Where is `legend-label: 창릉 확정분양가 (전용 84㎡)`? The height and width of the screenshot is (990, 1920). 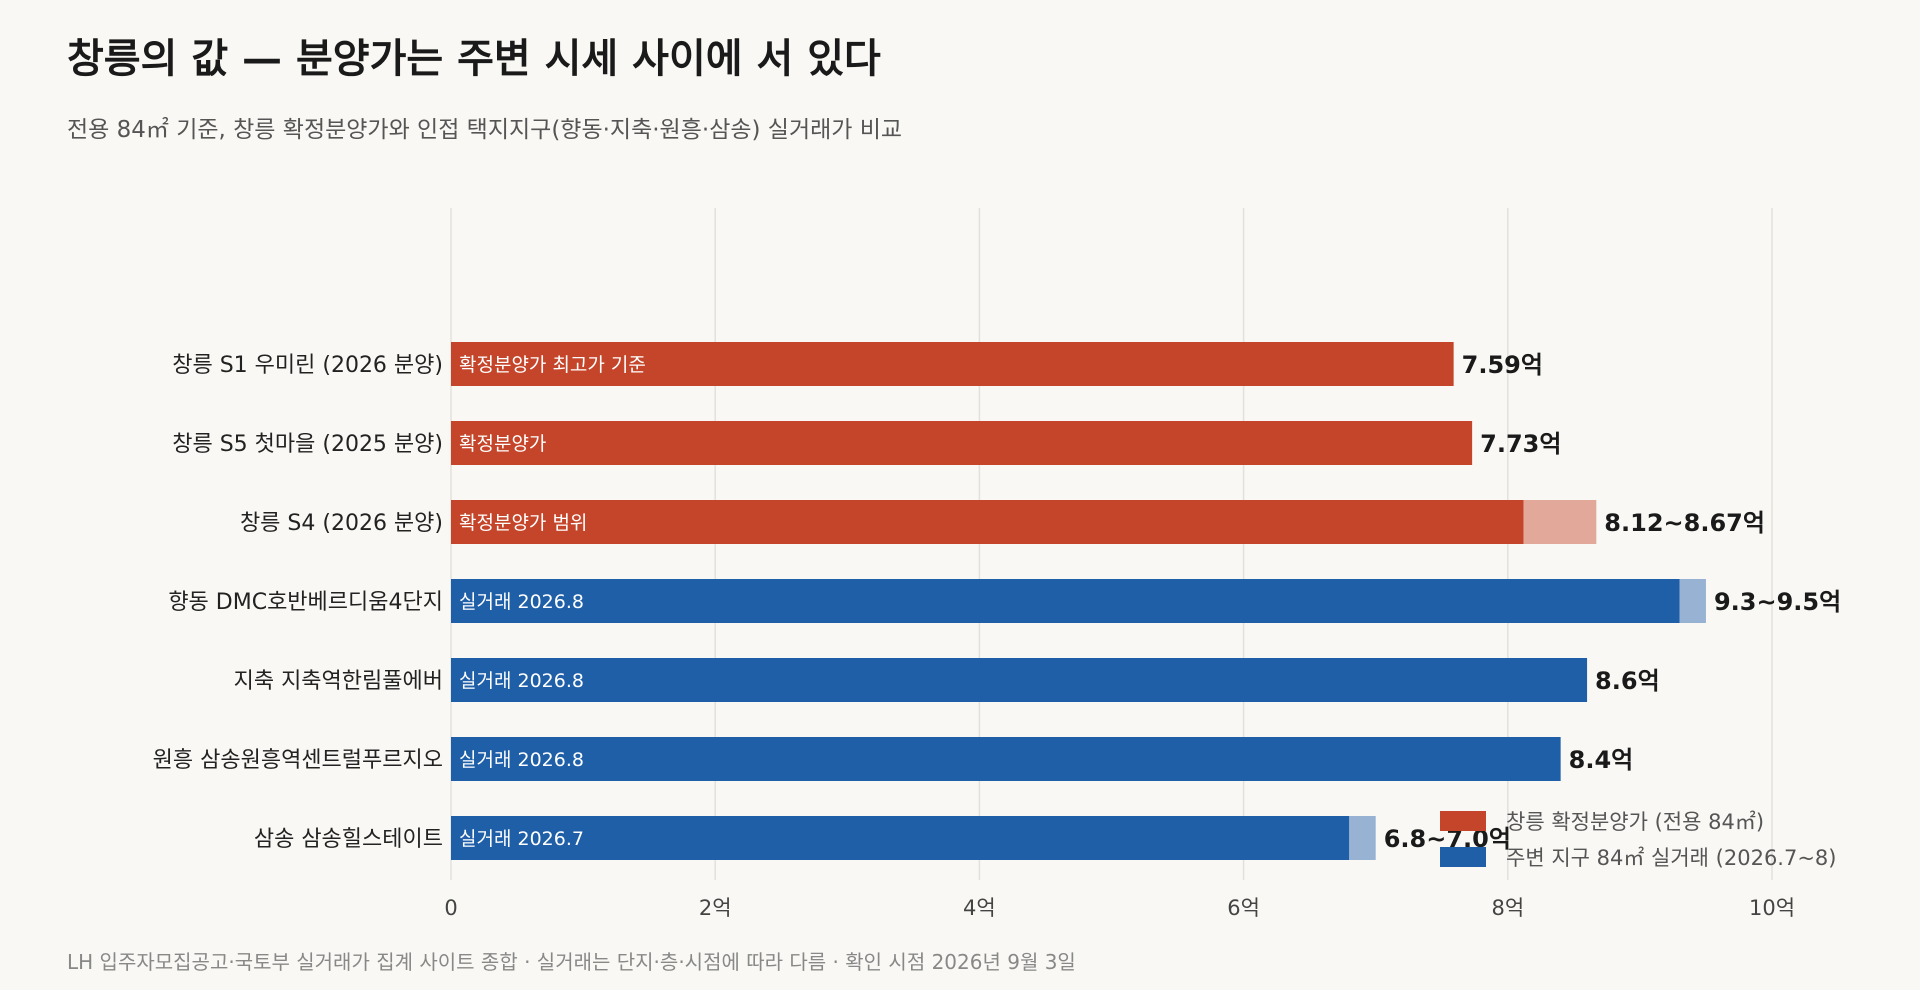
legend-label: 창릉 확정분양가 (전용 84㎡) is located at coordinates (1635, 822).